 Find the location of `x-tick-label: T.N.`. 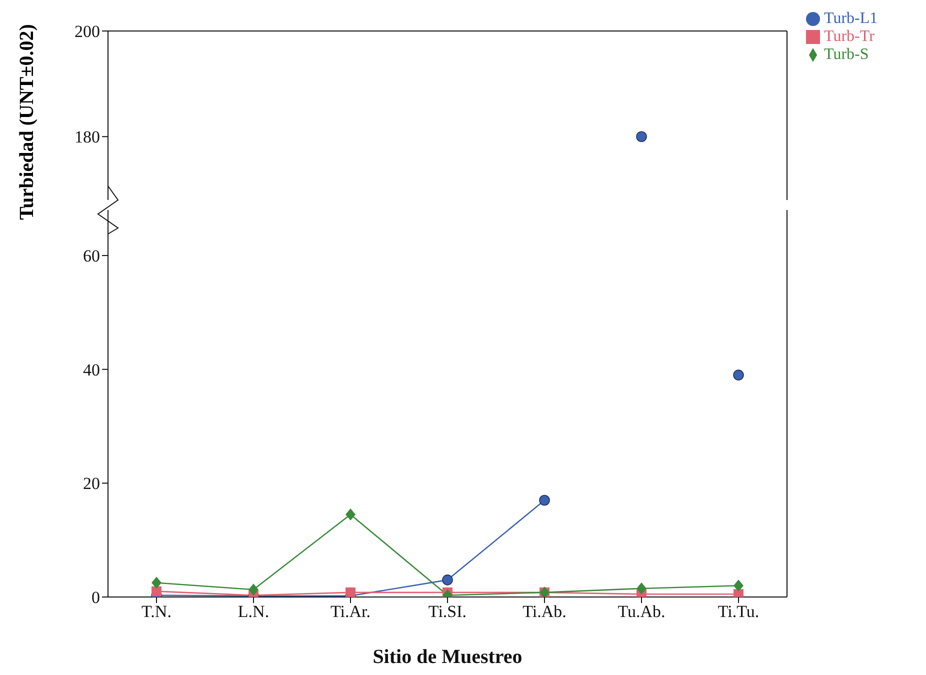

x-tick-label: T.N. is located at coordinates (157, 612).